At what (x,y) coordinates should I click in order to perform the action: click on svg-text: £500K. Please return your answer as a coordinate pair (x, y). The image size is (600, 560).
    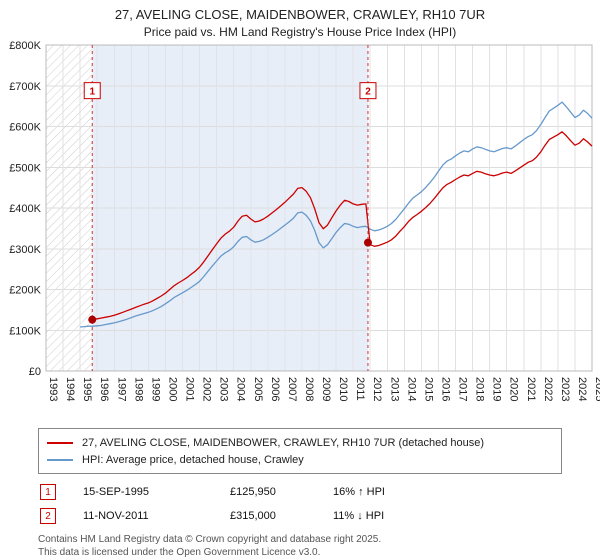
    Looking at the image, I should click on (25, 168).